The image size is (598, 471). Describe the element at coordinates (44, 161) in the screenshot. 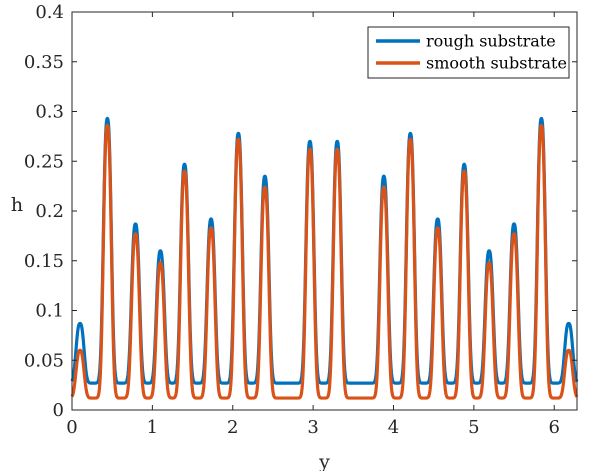

I see `y-tick-label: 0.25` at that location.